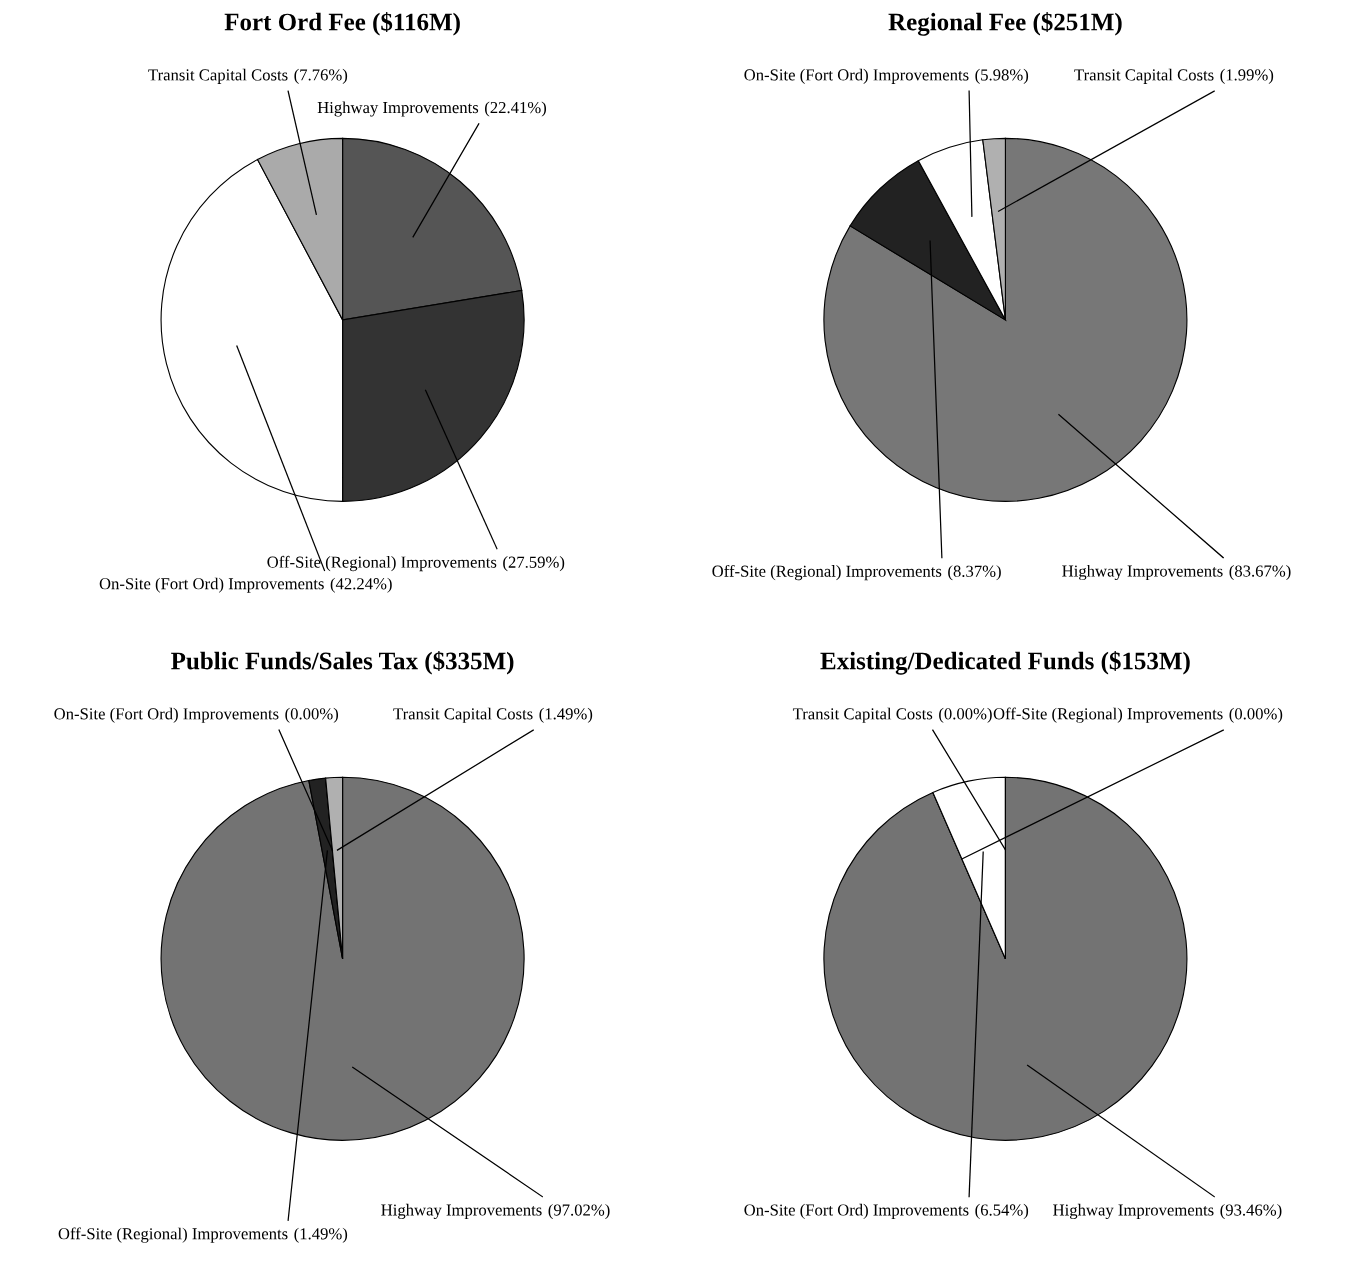  I want to click on data-label: (22.41%), so click(516, 109).